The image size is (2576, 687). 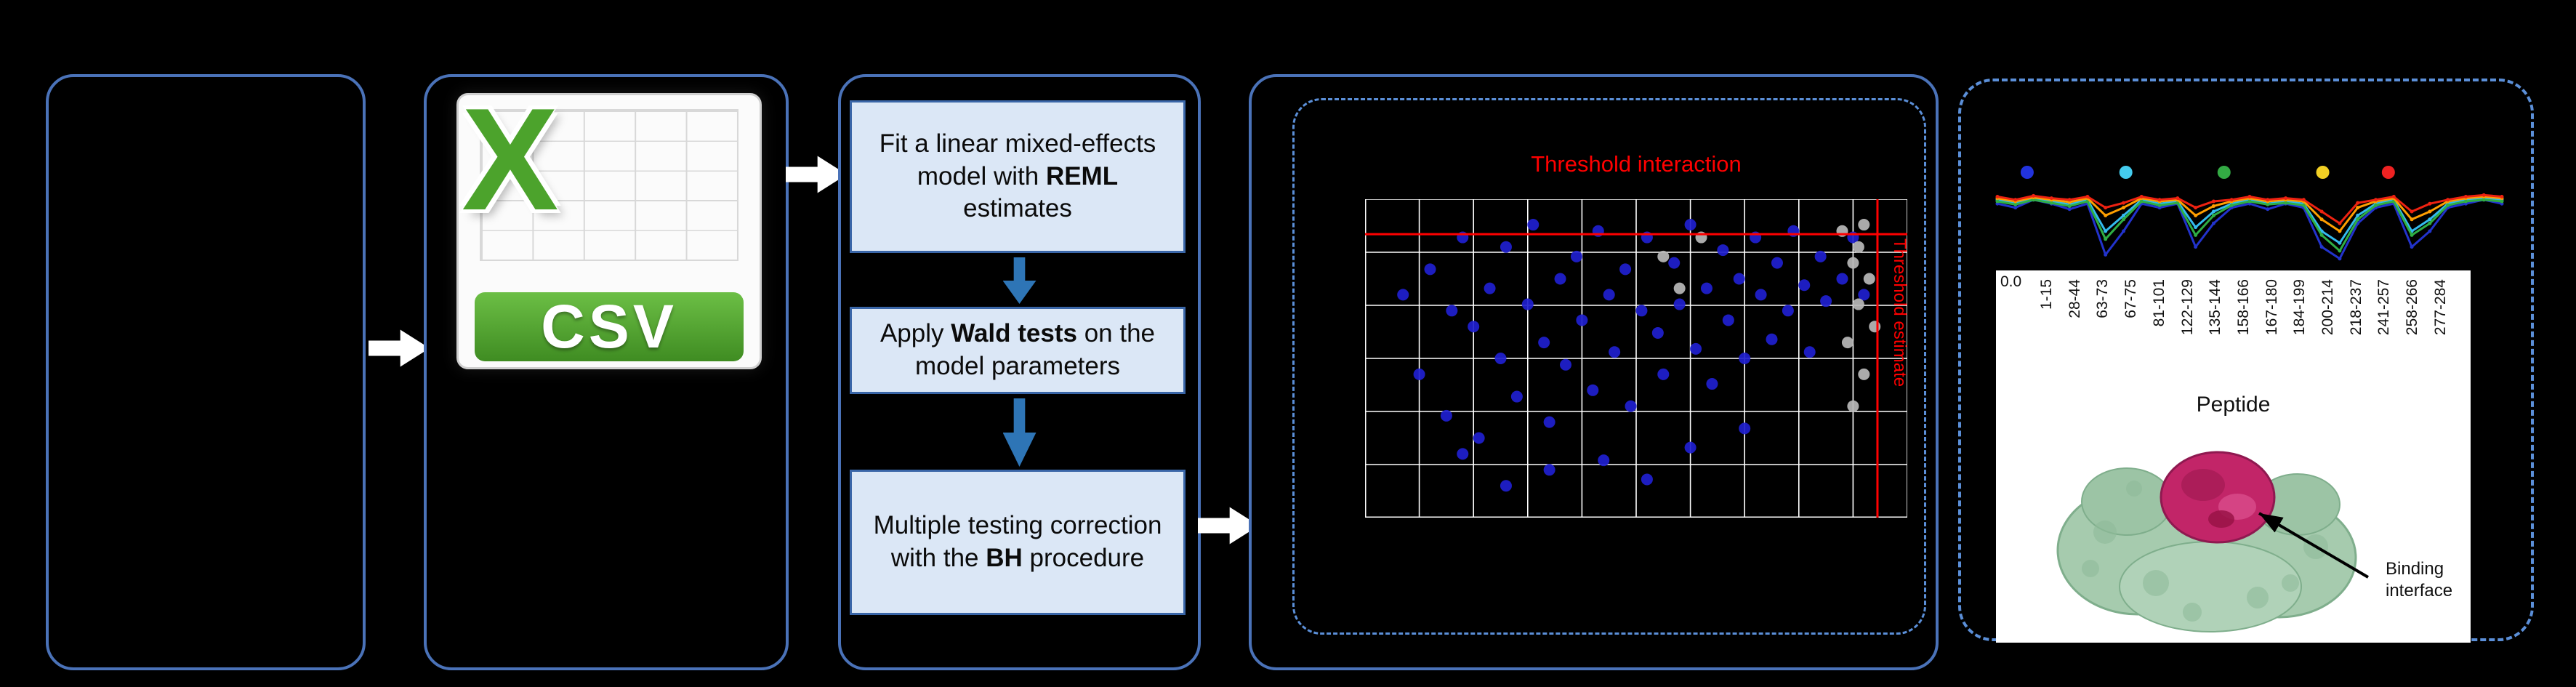 What do you see at coordinates (2131, 298) in the screenshot?
I see `peptide-tick-label: 67-75` at bounding box center [2131, 298].